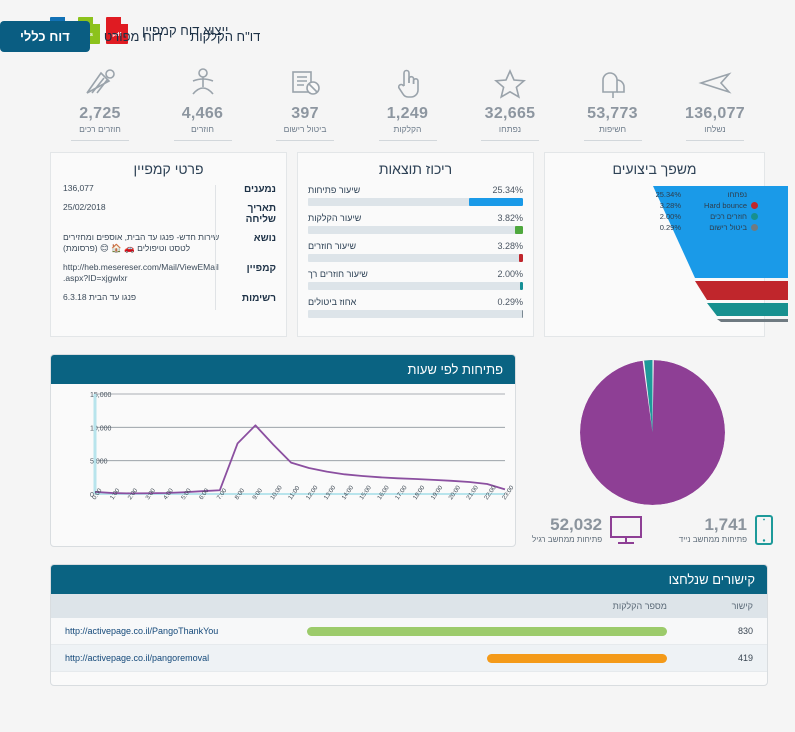 This screenshot has width=795, height=732. I want to click on campaign-row-label: רשימות, so click(258, 298).